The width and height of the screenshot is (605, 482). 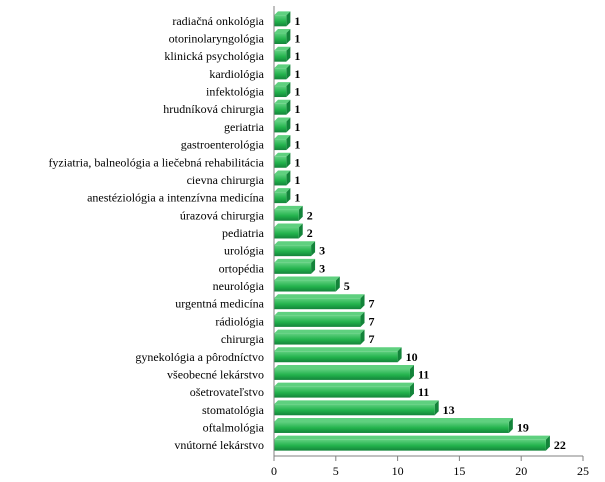 I want to click on value-label-5: 1, so click(x=297, y=109).